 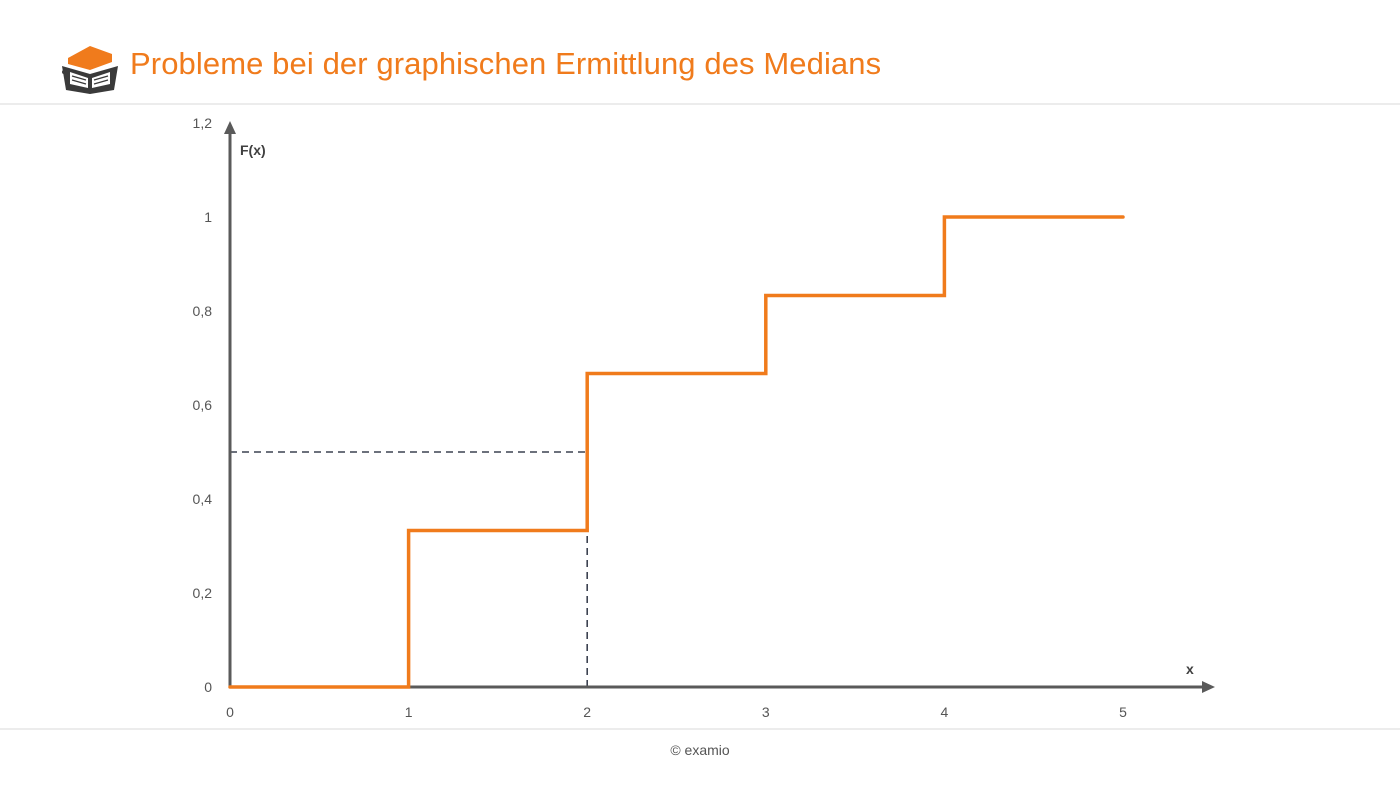 What do you see at coordinates (1208, 687) in the screenshot?
I see `x-axis-arrow` at bounding box center [1208, 687].